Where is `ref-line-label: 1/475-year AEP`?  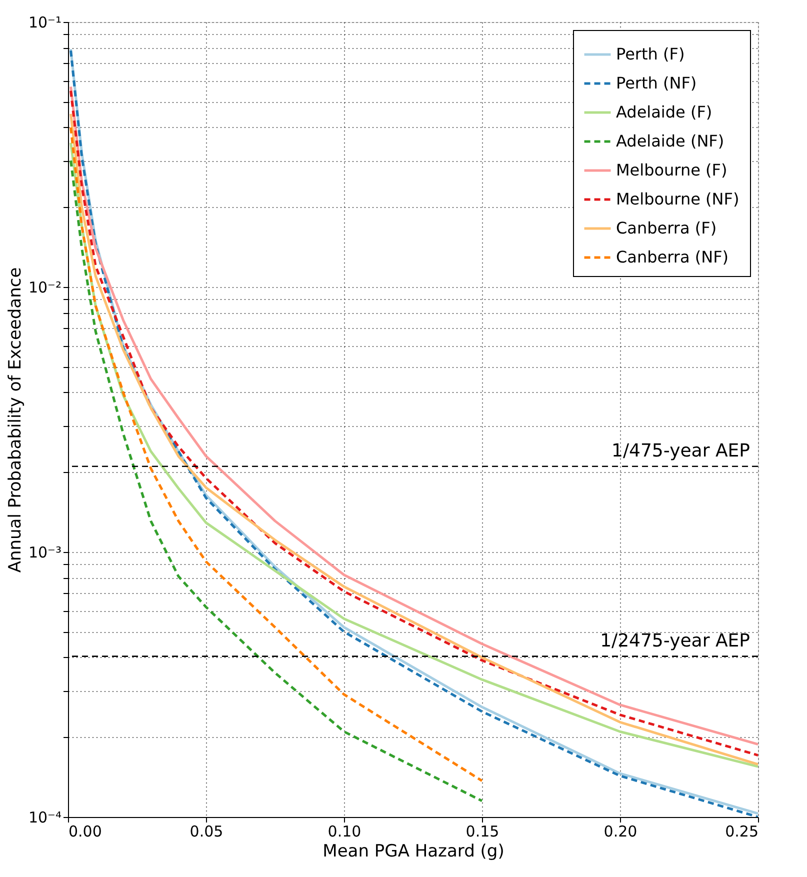 ref-line-label: 1/475-year AEP is located at coordinates (681, 451).